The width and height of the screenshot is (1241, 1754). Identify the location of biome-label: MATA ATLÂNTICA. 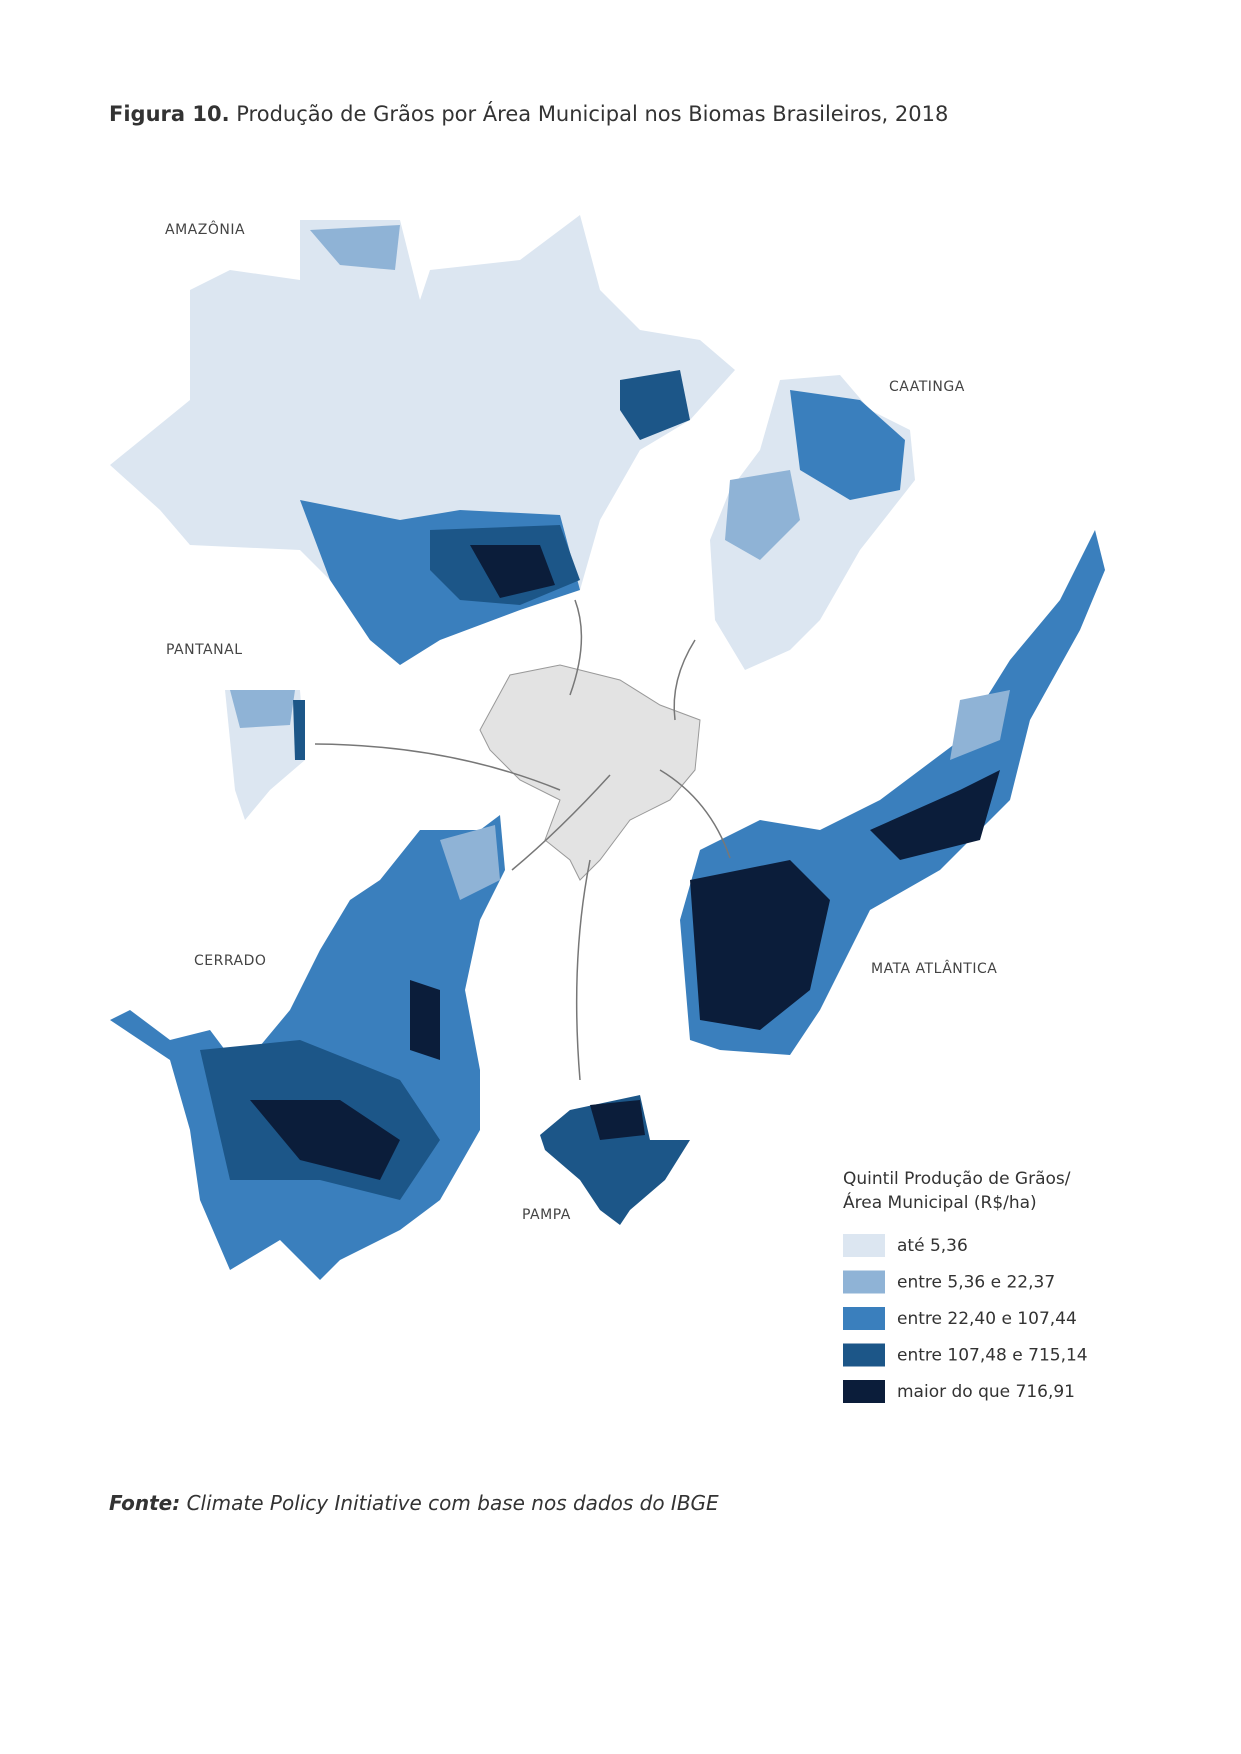
(934, 968).